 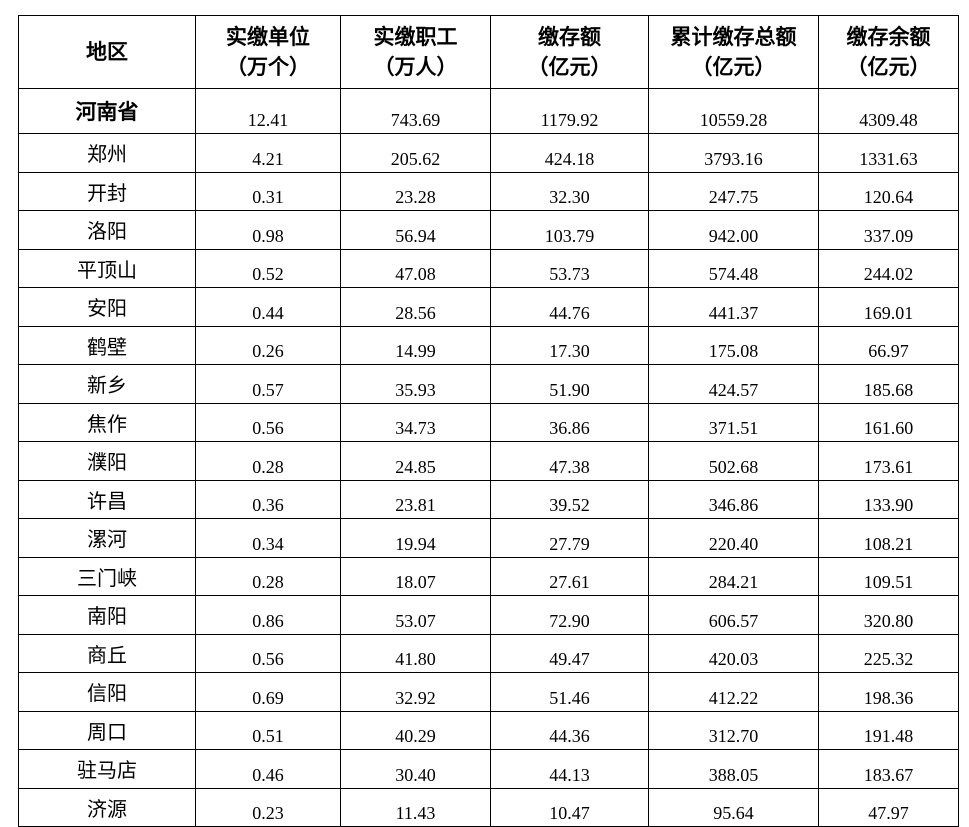 I want to click on value-cell: 0.46, so click(x=268, y=769).